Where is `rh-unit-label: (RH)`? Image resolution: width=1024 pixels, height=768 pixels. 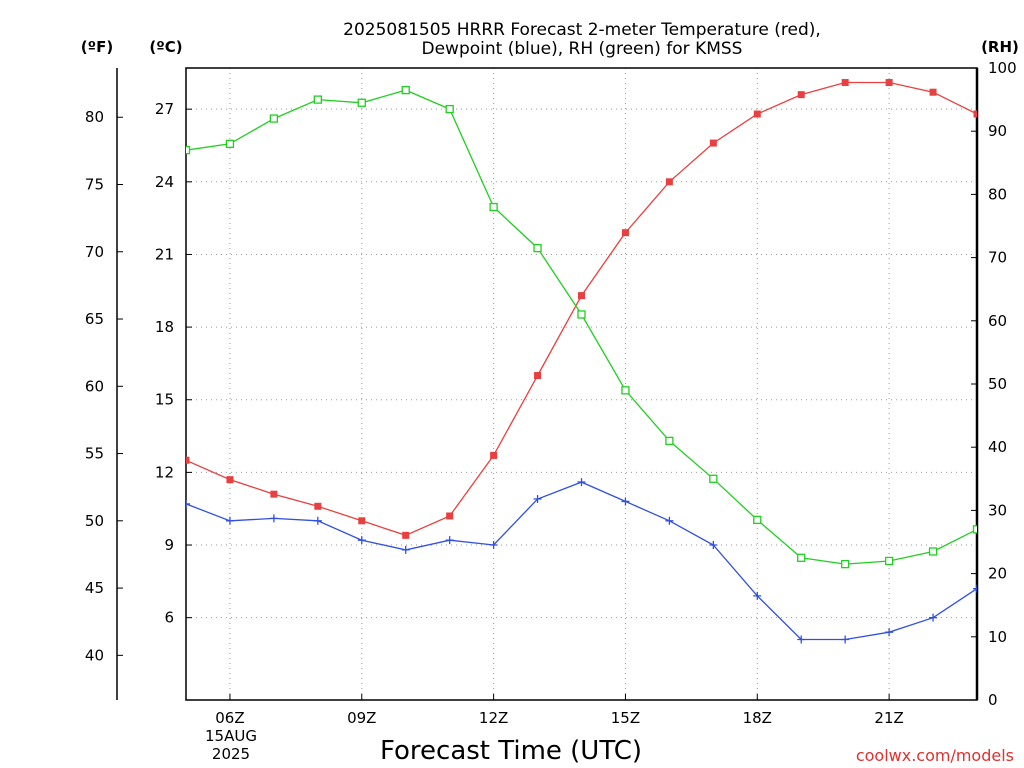 rh-unit-label: (RH) is located at coordinates (1000, 47).